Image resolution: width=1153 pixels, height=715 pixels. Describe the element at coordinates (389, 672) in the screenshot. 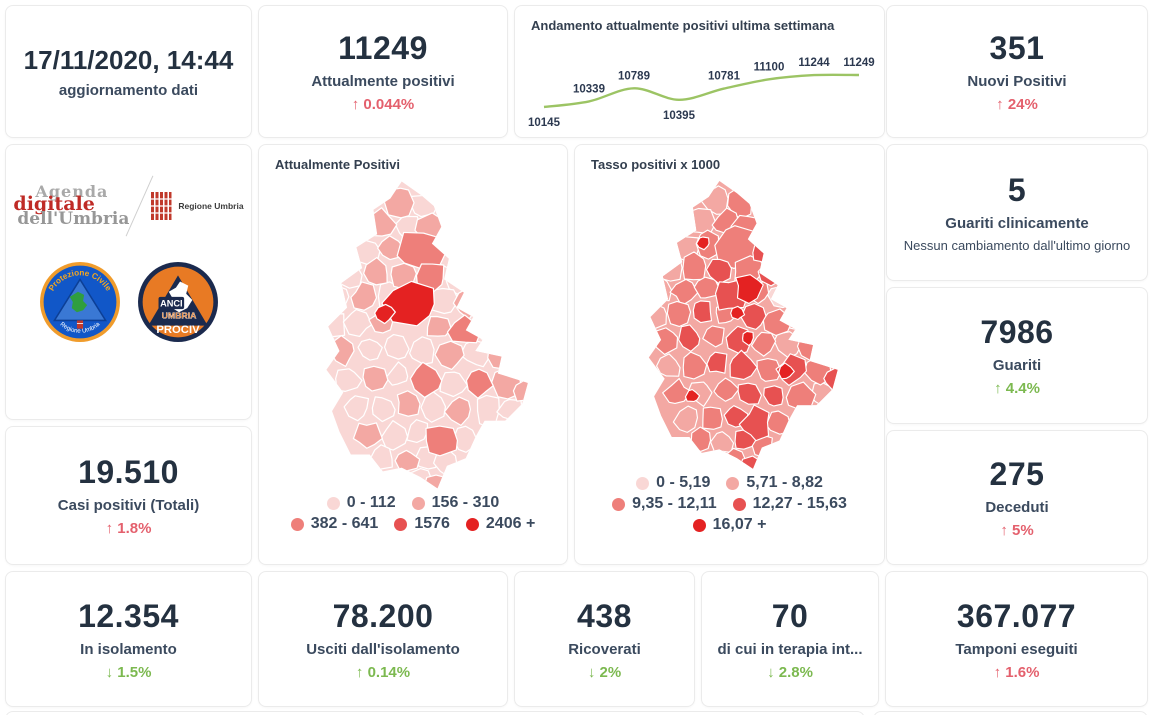

I see `trend-value: 0.14%` at that location.